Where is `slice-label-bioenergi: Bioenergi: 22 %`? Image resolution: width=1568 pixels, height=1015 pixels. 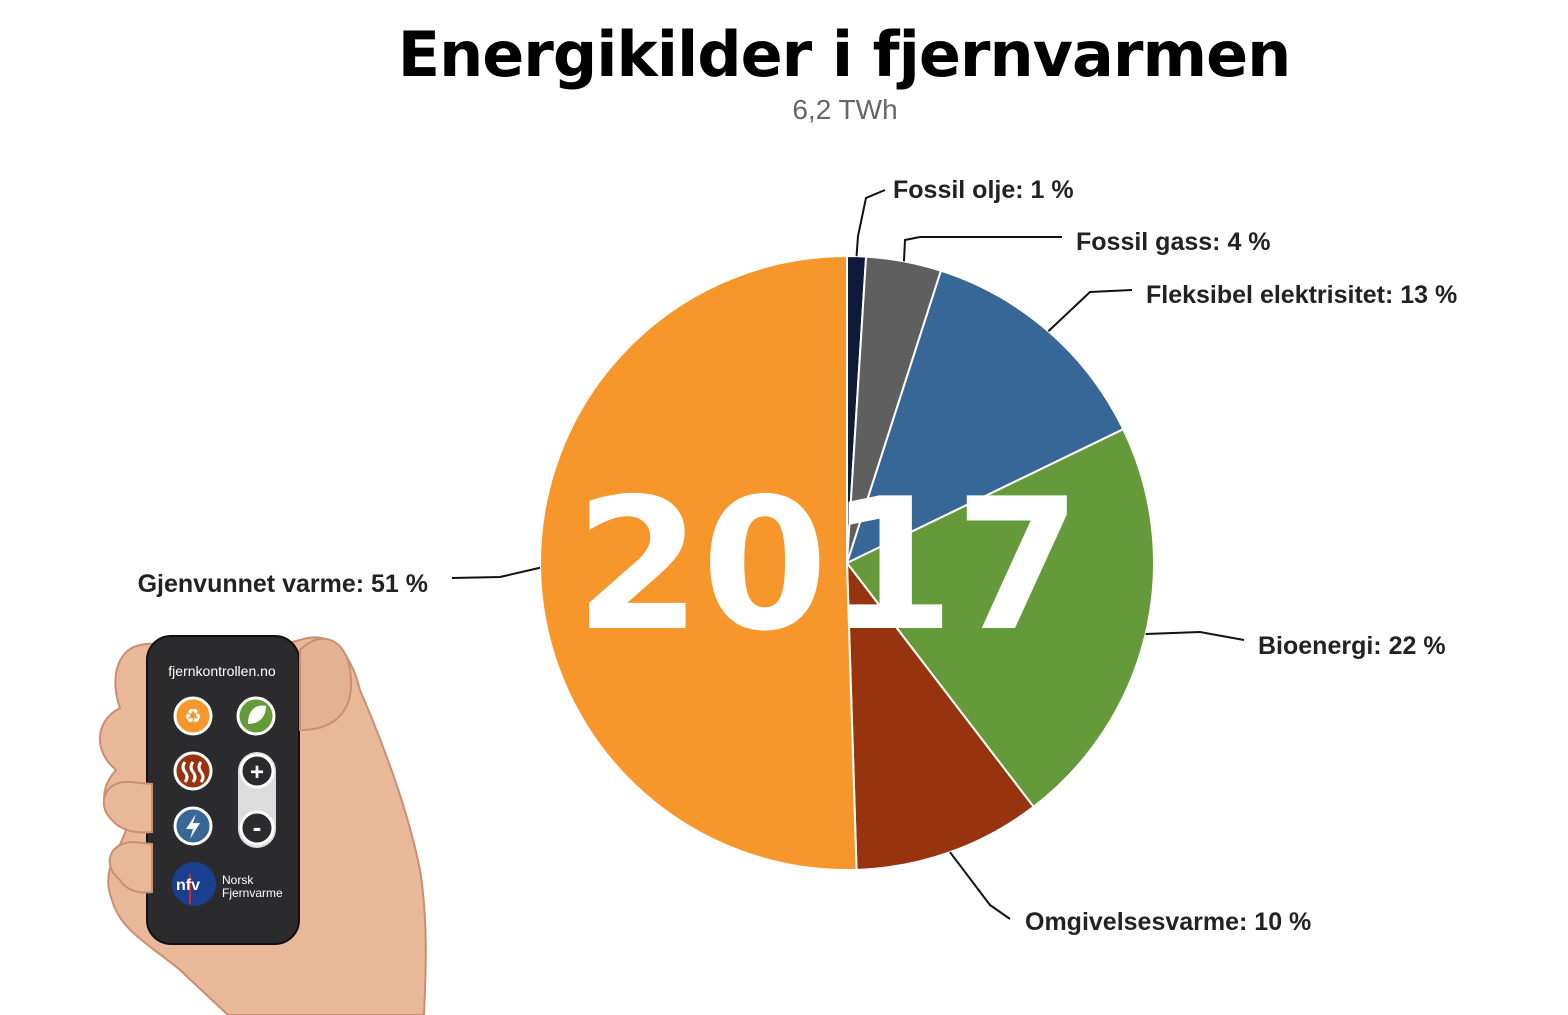 slice-label-bioenergi: Bioenergi: 22 % is located at coordinates (1352, 646).